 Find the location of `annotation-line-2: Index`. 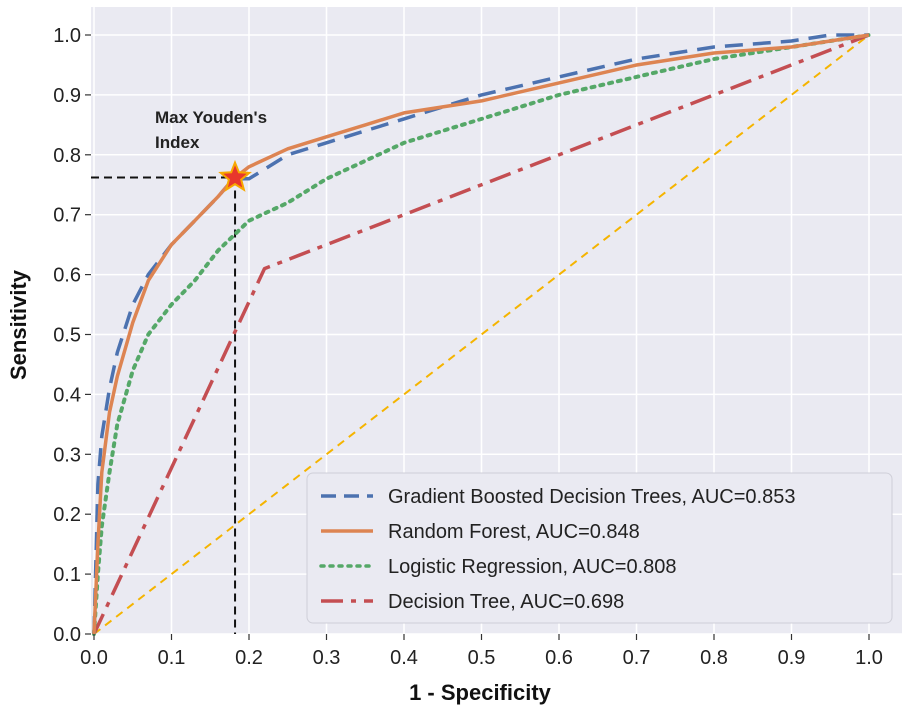

annotation-line-2: Index is located at coordinates (177, 142).